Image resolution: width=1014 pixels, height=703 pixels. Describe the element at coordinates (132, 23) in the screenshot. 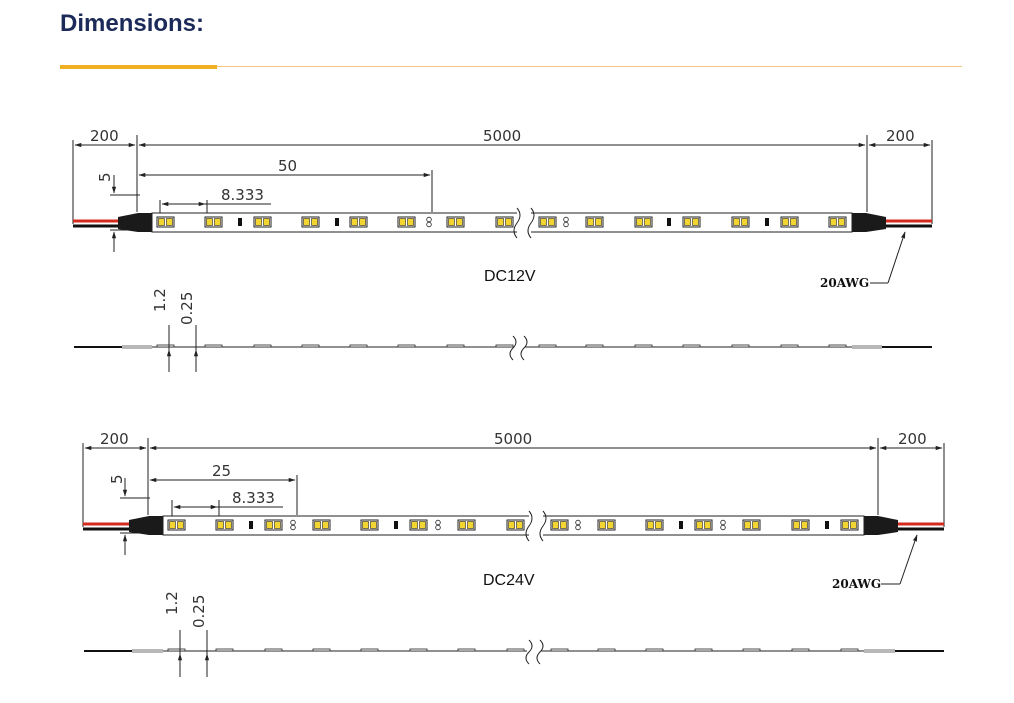

I see `page-title: Dimensions:` at that location.